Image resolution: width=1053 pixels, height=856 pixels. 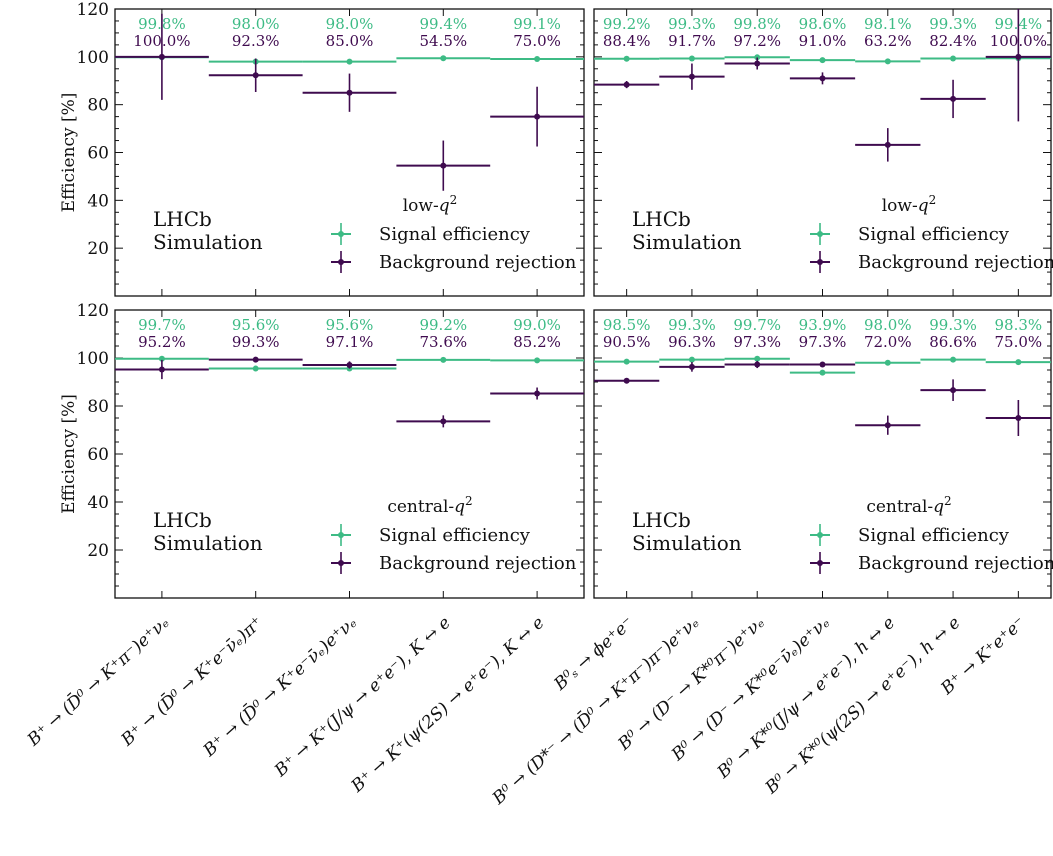 I want to click on data-label: 99.1%, so click(x=537, y=24).